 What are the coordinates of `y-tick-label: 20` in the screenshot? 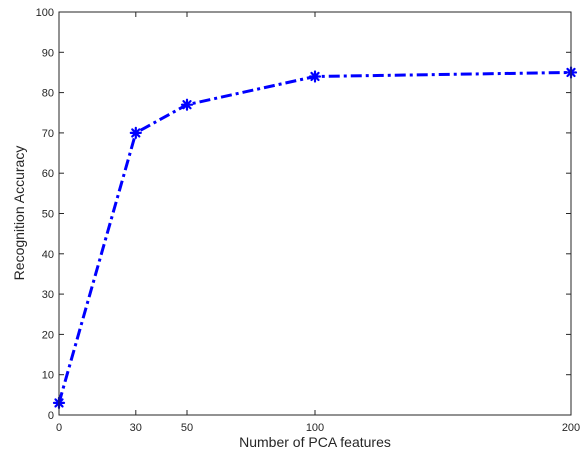 It's located at (48, 335).